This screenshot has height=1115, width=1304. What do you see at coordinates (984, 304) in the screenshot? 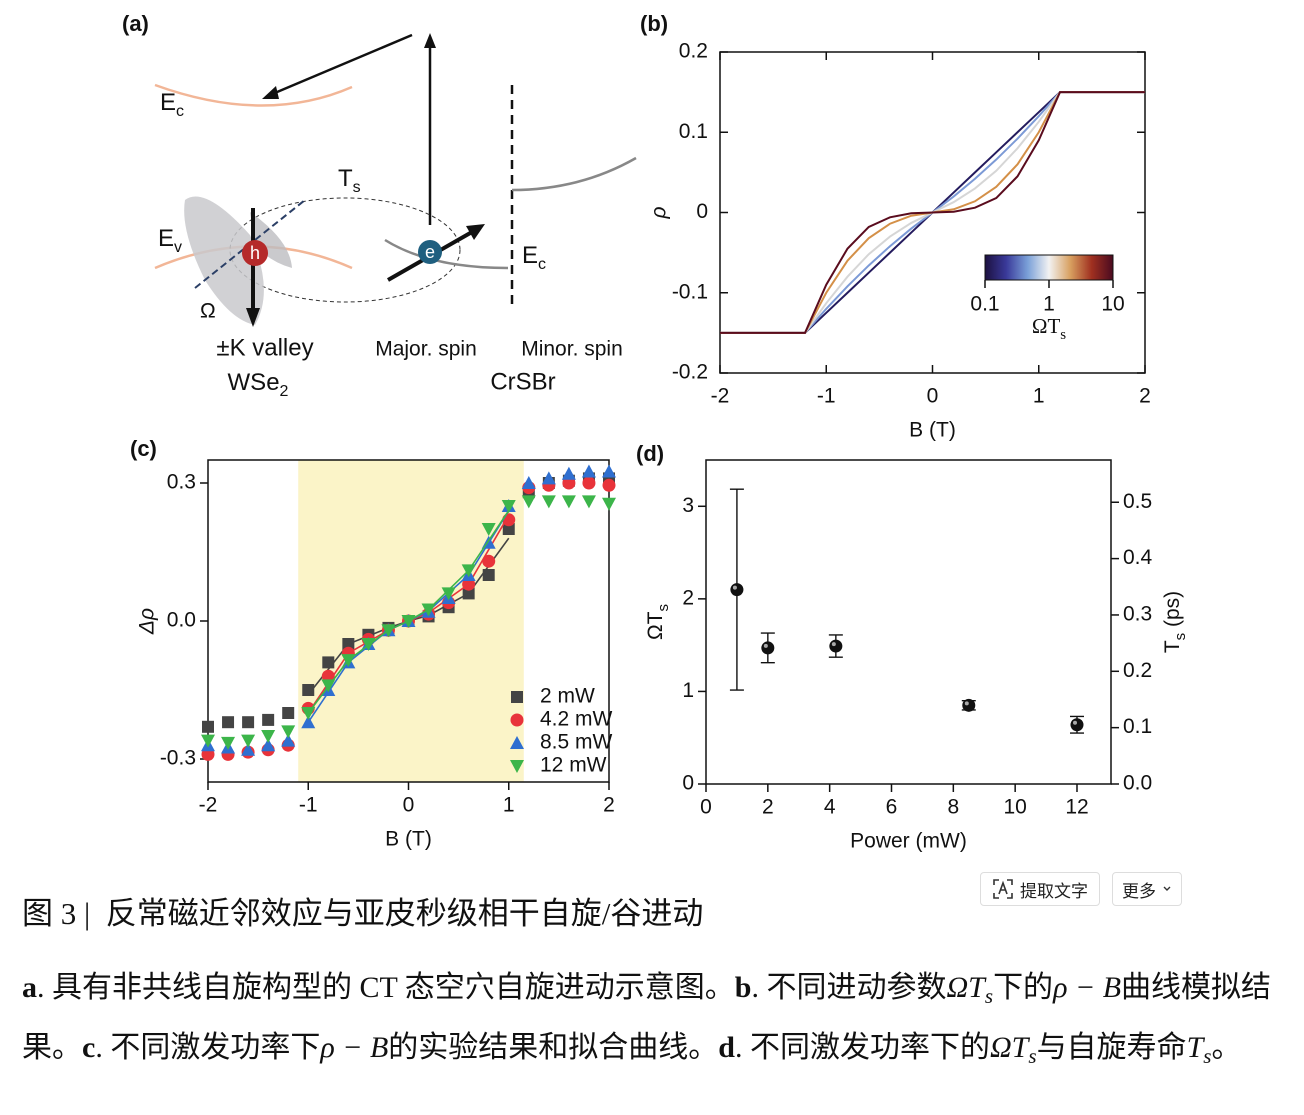
I see `colorbar-tick-label: 0.1` at bounding box center [984, 304].